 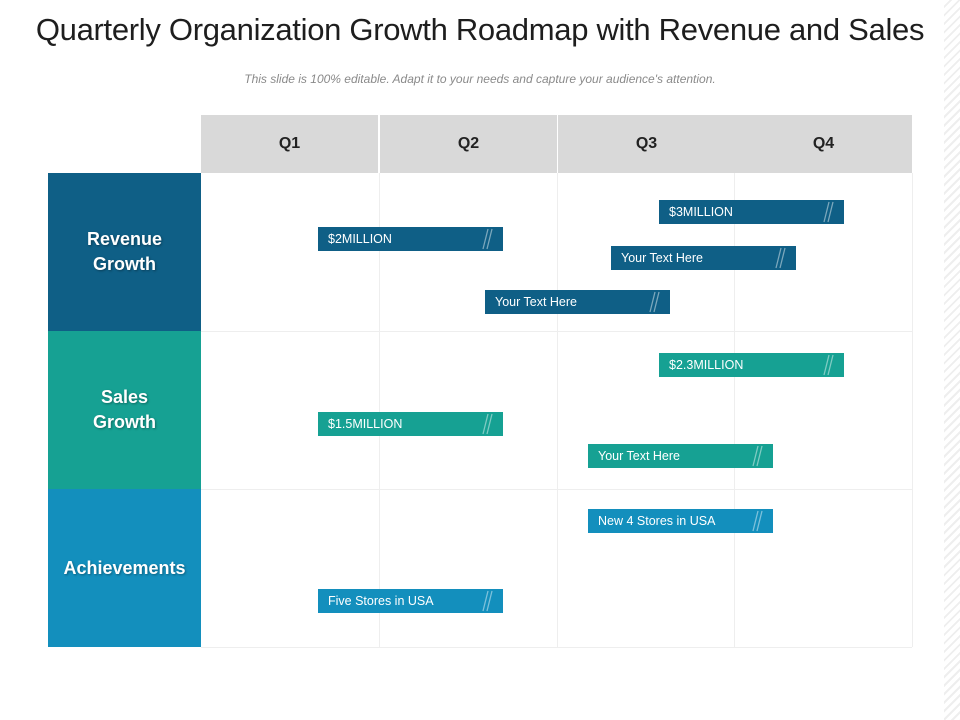 I want to click on bar-label: $1.5MILLION, so click(x=365, y=424).